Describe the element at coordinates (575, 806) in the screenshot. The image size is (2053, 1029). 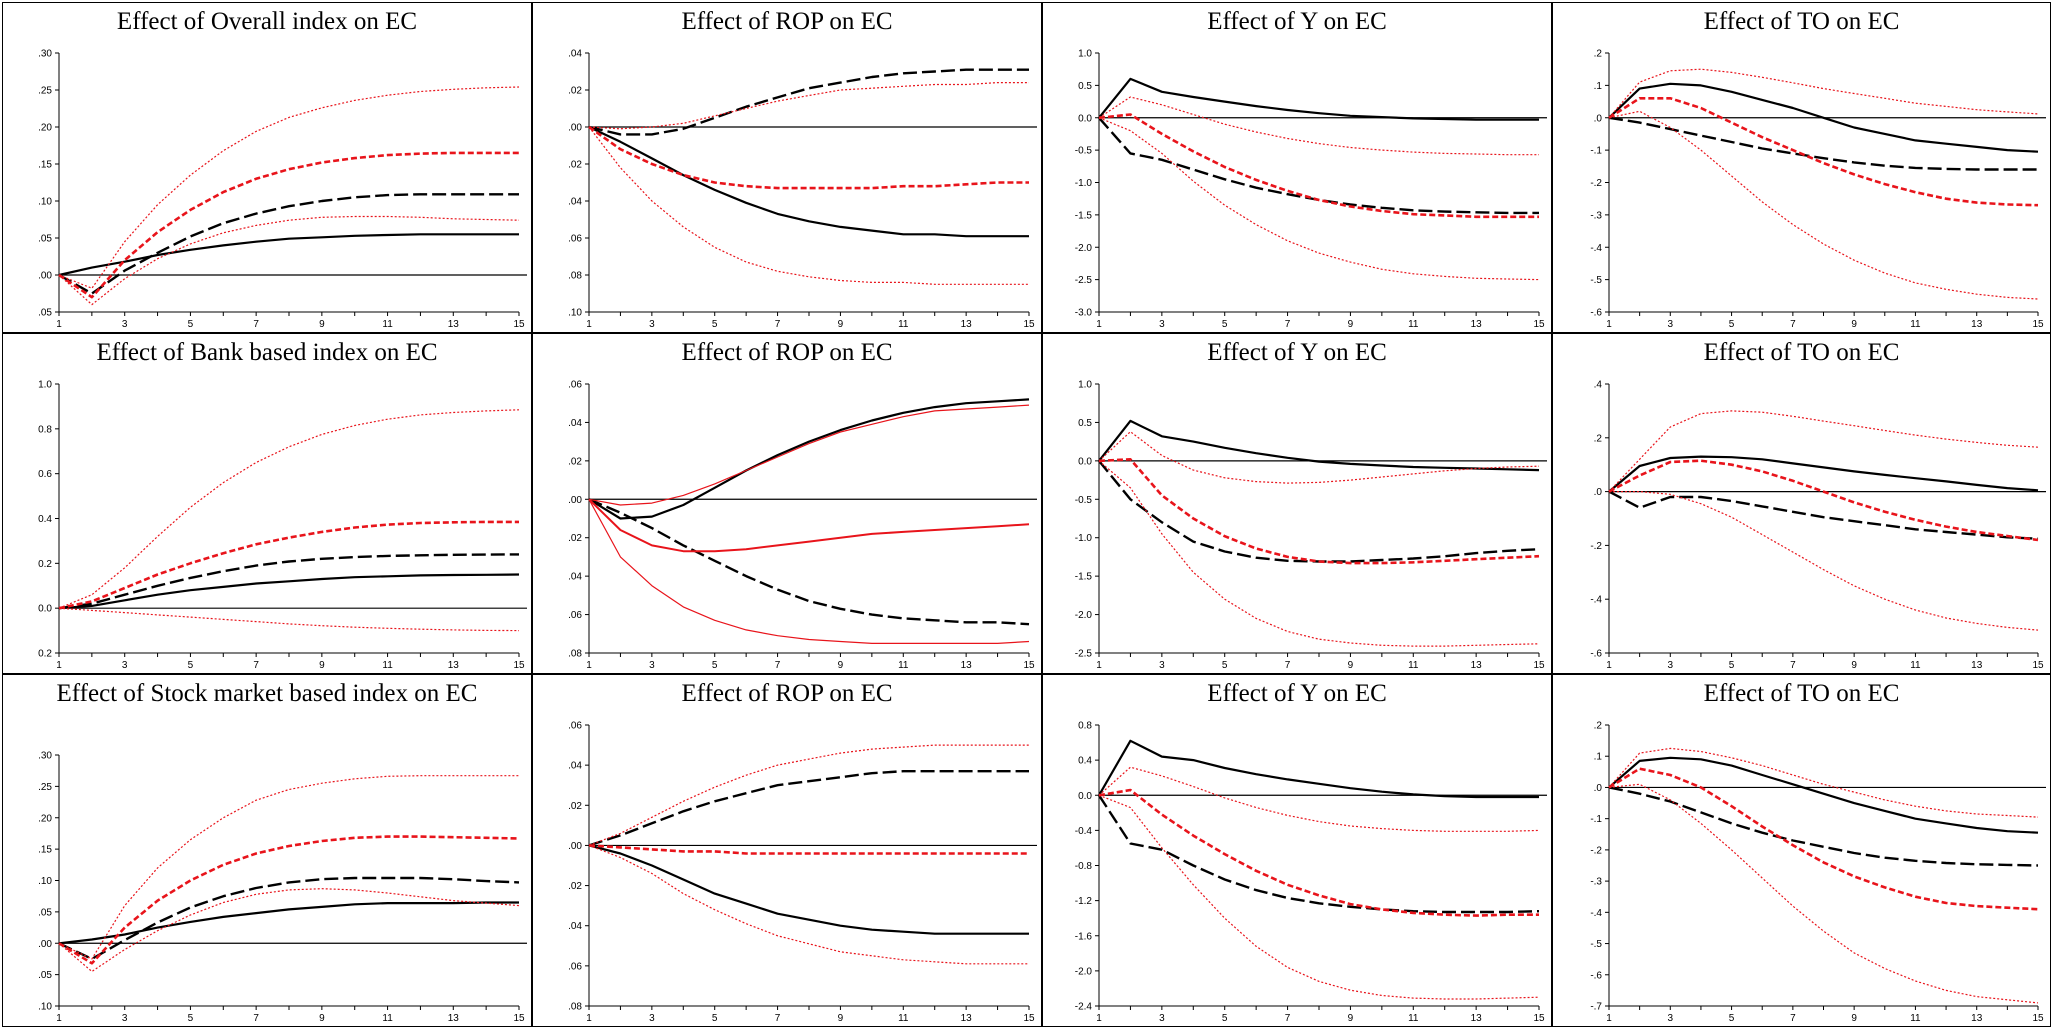
I see `y-tick-label: .02` at that location.